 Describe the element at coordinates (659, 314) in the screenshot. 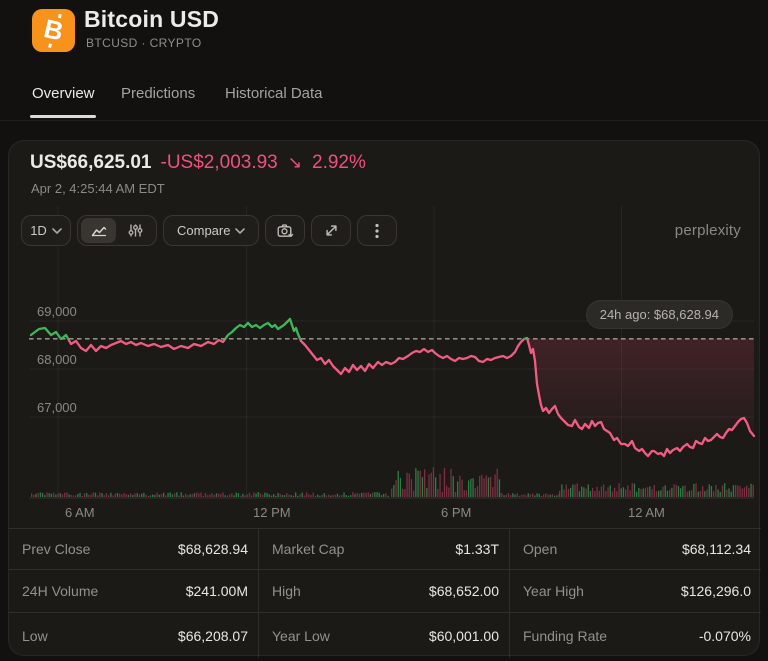

I see `prev-close-pill: 24h ago: $68,628.94` at that location.